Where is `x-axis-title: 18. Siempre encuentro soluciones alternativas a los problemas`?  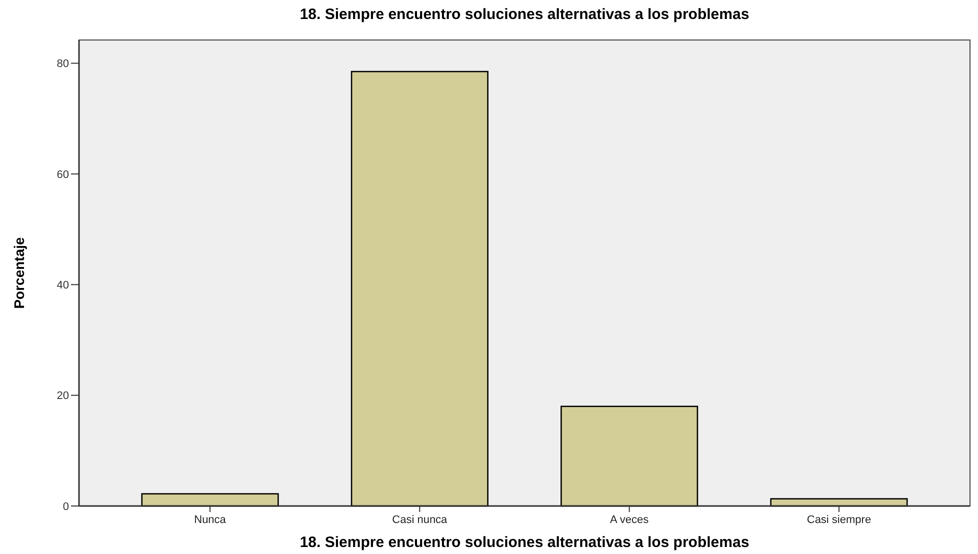
x-axis-title: 18. Siempre encuentro soluciones alternativas a los problemas is located at coordinates (525, 542).